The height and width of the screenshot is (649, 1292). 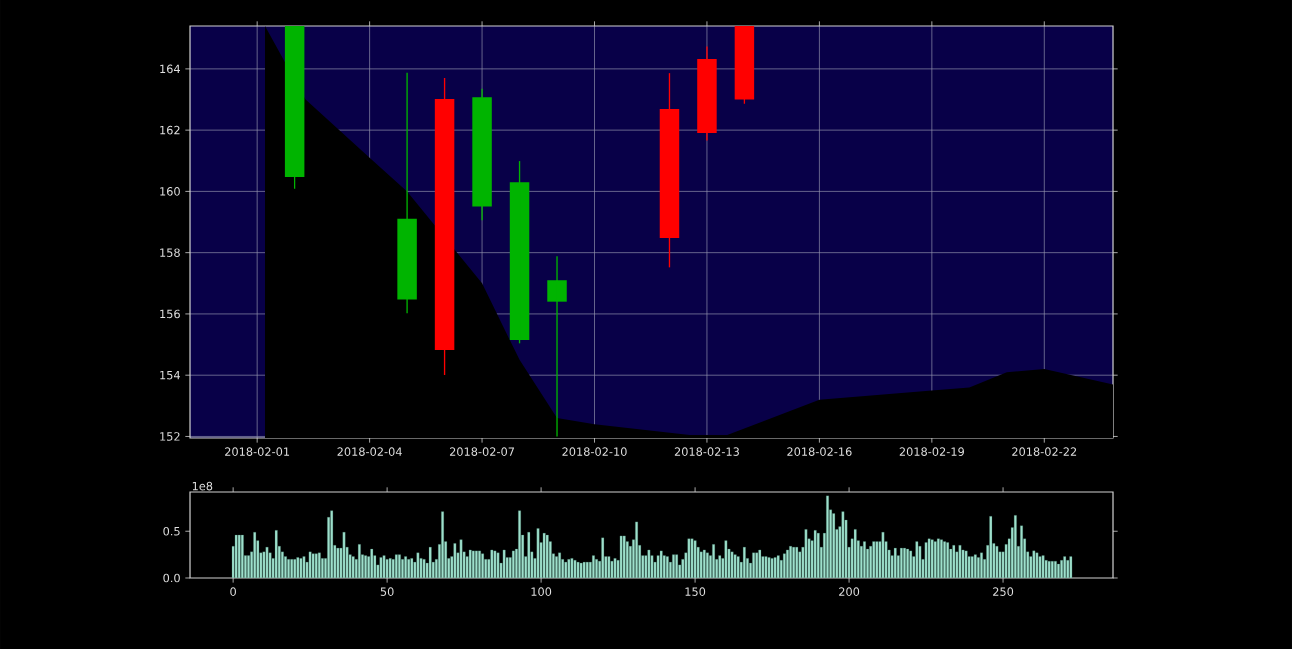 I want to click on text: 1e8, so click(x=202, y=486).